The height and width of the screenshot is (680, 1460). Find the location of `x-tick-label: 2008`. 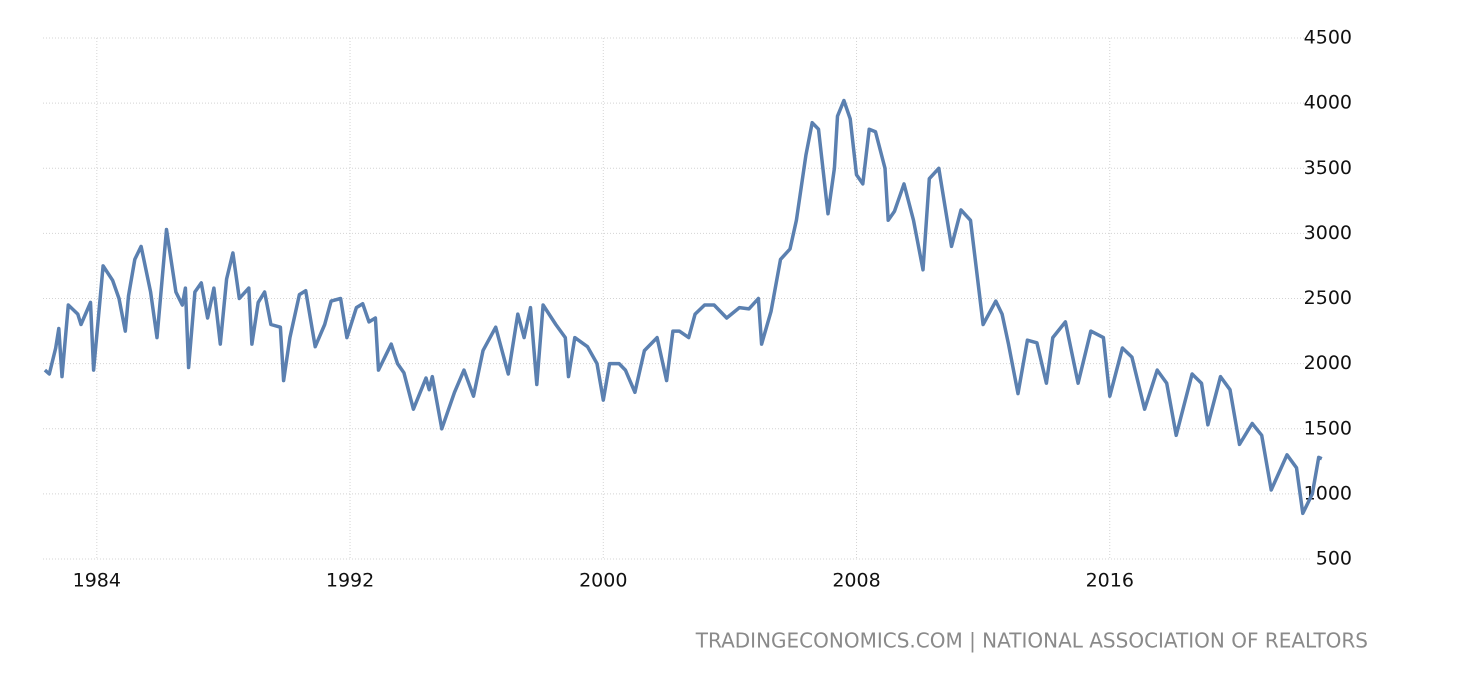

x-tick-label: 2008 is located at coordinates (856, 581).